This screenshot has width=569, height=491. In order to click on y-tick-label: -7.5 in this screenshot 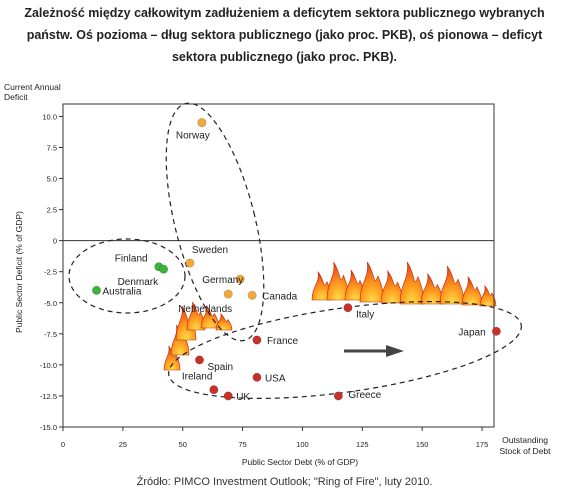, I will do `click(50, 334)`.